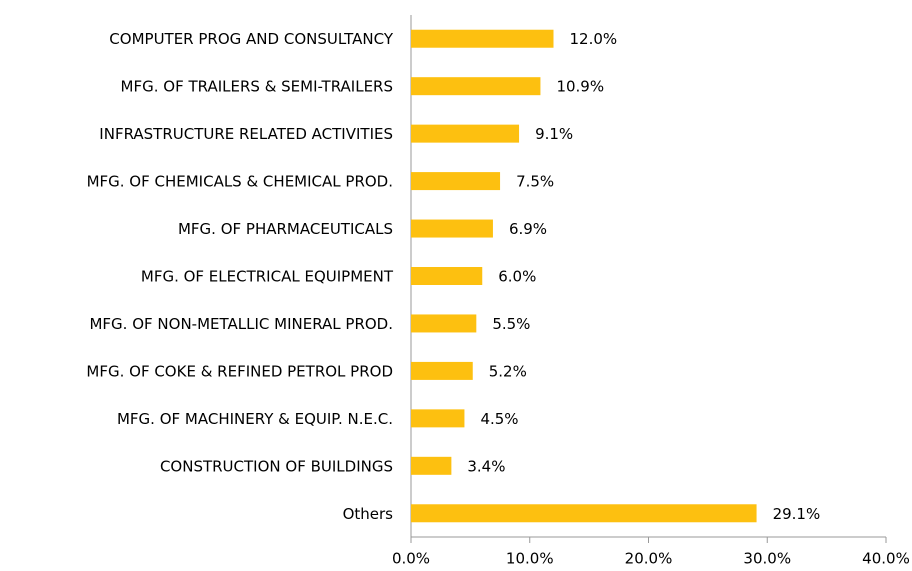 The width and height of the screenshot is (912, 571). Describe the element at coordinates (886, 559) in the screenshot. I see `x-tick-label: 40.0%` at that location.